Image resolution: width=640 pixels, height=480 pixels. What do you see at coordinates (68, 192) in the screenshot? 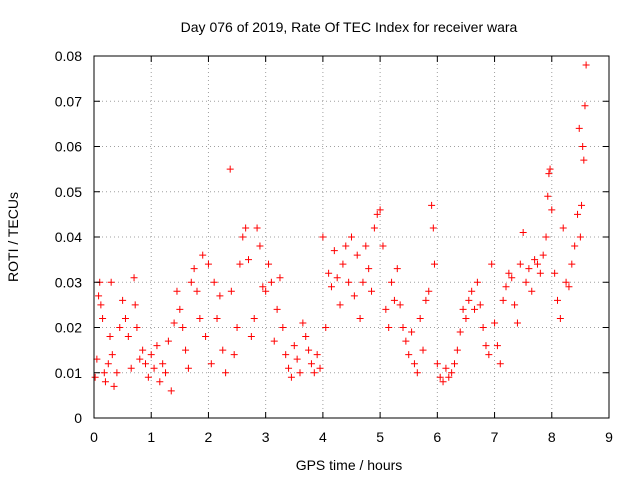
I see `y-tick-label: 0.05` at bounding box center [68, 192].